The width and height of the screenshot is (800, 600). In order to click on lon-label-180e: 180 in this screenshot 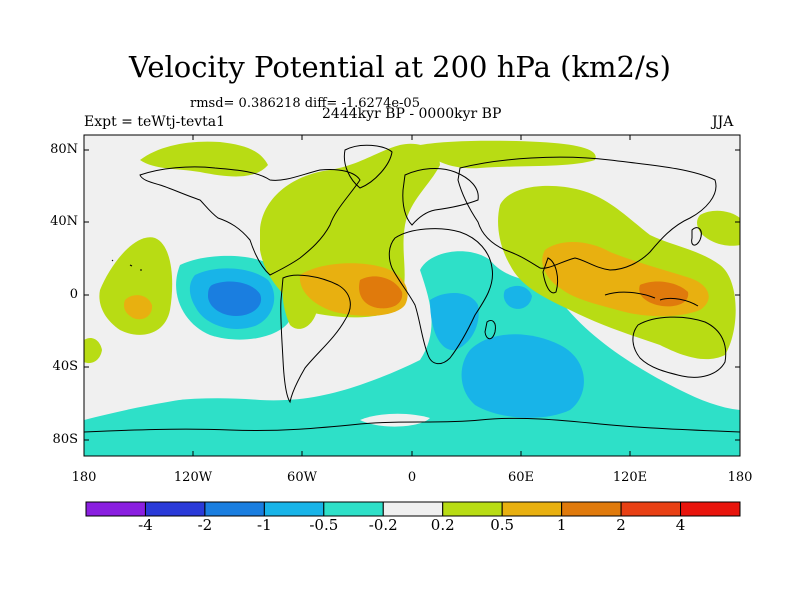, I will do `click(740, 477)`.